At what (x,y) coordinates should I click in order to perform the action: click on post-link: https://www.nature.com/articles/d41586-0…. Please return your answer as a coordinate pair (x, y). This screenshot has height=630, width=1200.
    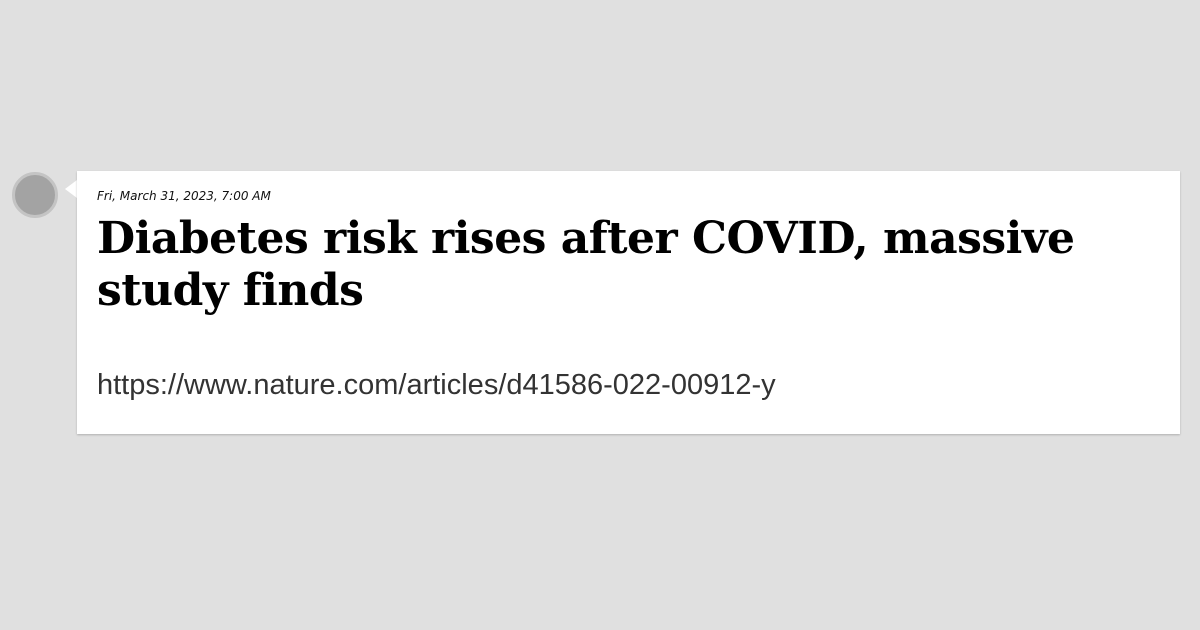
    Looking at the image, I should click on (436, 385).